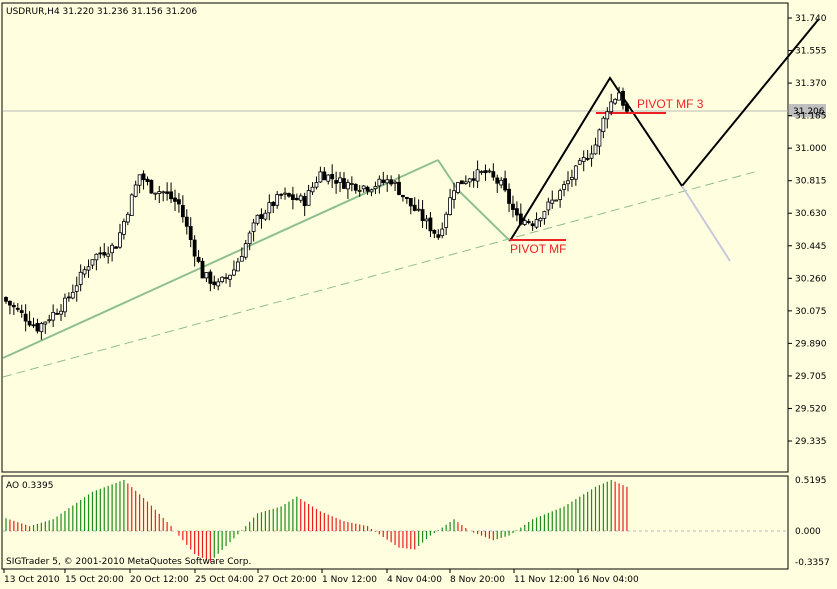 Image resolution: width=837 pixels, height=589 pixels. What do you see at coordinates (811, 117) in the screenshot?
I see `price-tick-label: 31.185` at bounding box center [811, 117].